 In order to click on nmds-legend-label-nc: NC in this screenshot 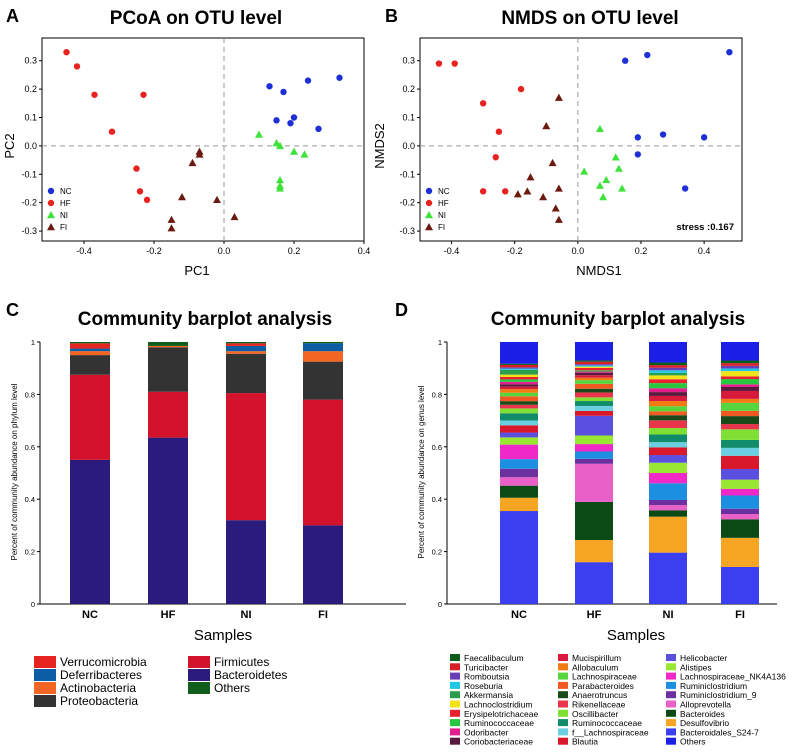, I will do `click(444, 191)`.